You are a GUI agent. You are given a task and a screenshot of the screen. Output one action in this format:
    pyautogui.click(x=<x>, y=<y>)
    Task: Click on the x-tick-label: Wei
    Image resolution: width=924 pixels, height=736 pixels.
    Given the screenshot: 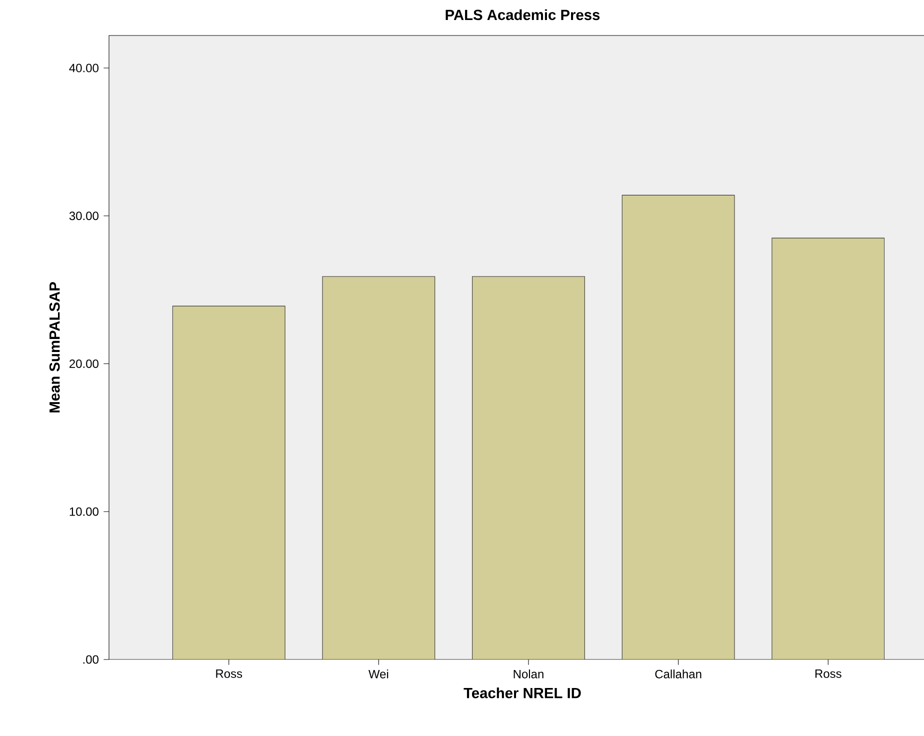 What is the action you would take?
    pyautogui.click(x=378, y=674)
    